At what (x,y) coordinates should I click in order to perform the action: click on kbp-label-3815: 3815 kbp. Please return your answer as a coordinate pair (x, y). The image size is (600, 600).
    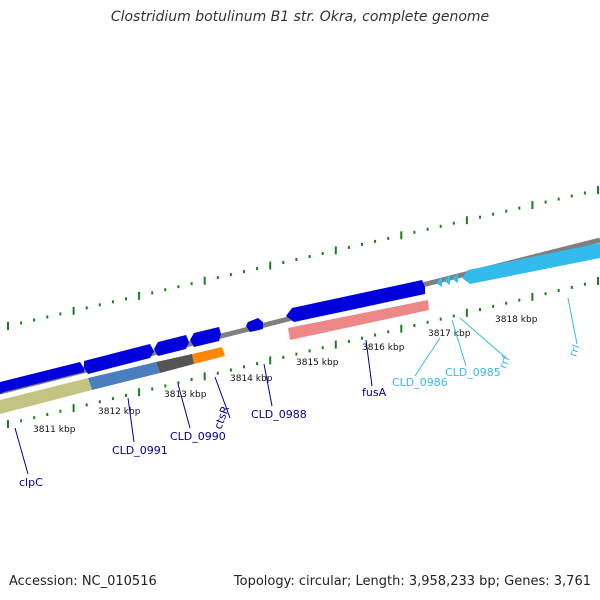
    Looking at the image, I should click on (317, 363).